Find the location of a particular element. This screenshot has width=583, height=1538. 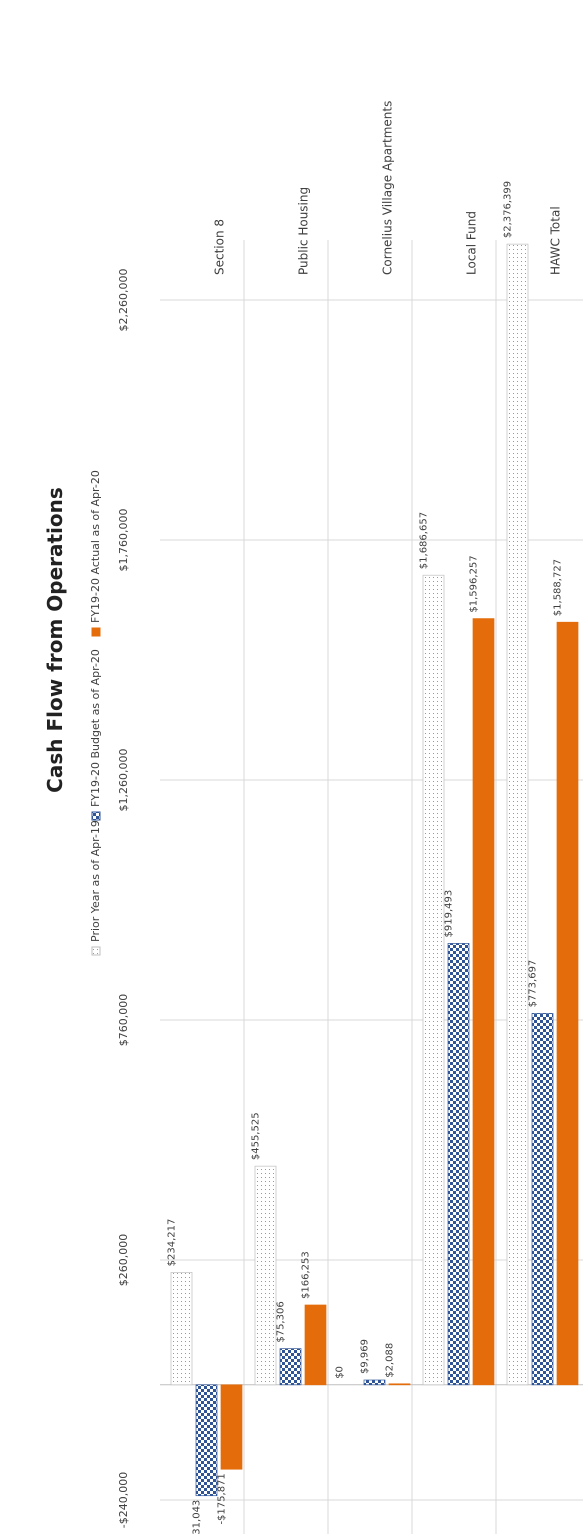

y-tick-label: $760,000 is located at coordinates (123, 1020).